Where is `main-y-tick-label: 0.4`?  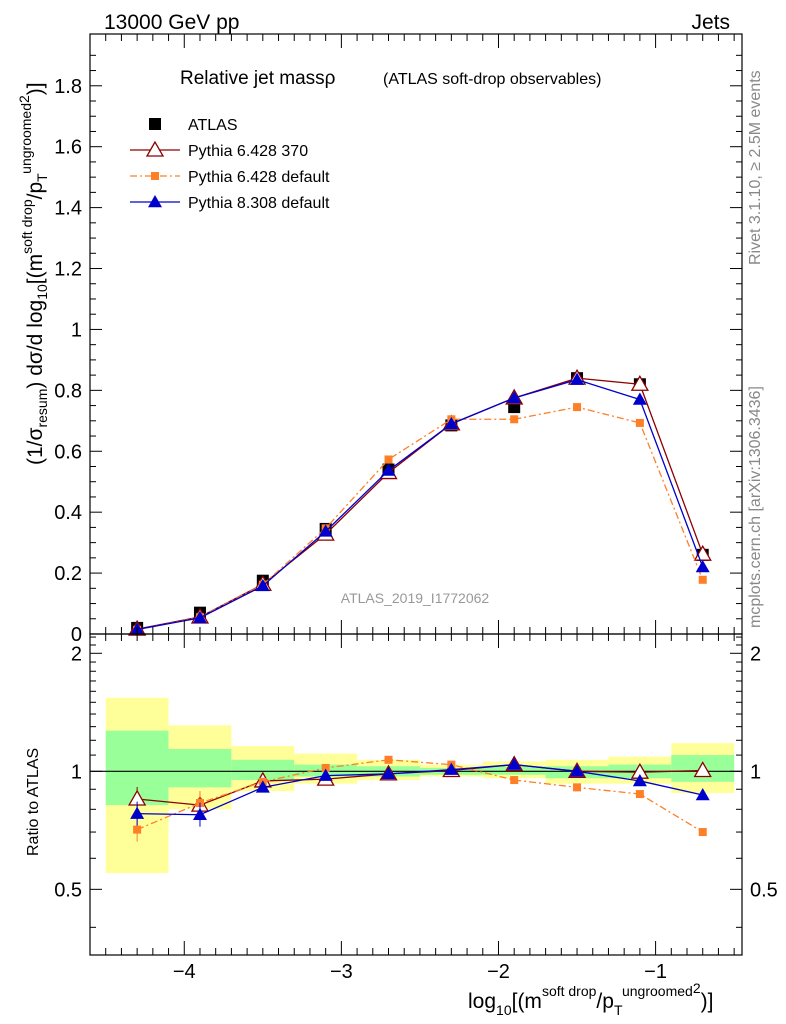
main-y-tick-label: 0.4 is located at coordinates (68, 513).